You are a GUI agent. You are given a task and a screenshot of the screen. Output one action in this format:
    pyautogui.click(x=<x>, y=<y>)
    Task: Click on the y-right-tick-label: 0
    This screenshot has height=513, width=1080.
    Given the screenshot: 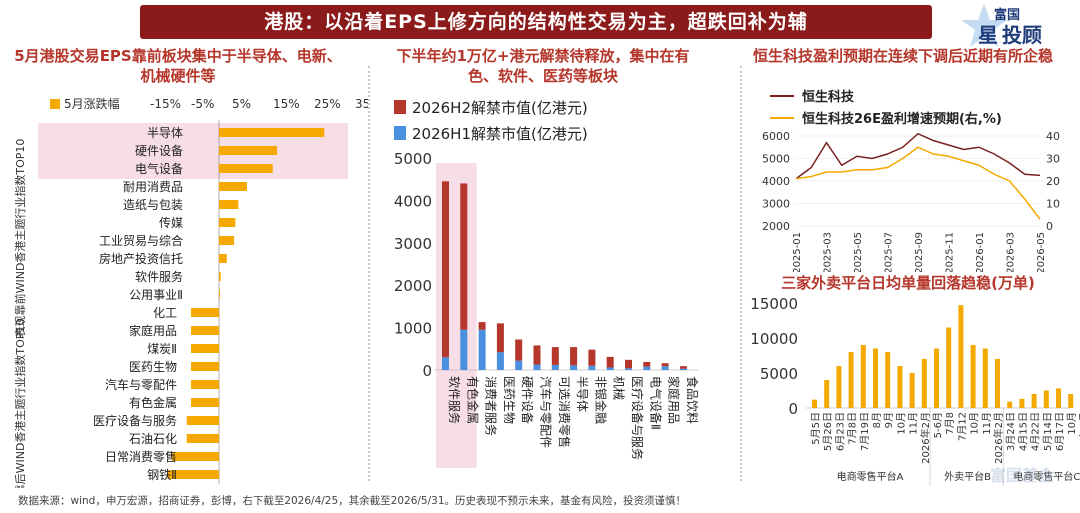 What is the action you would take?
    pyautogui.click(x=1049, y=226)
    